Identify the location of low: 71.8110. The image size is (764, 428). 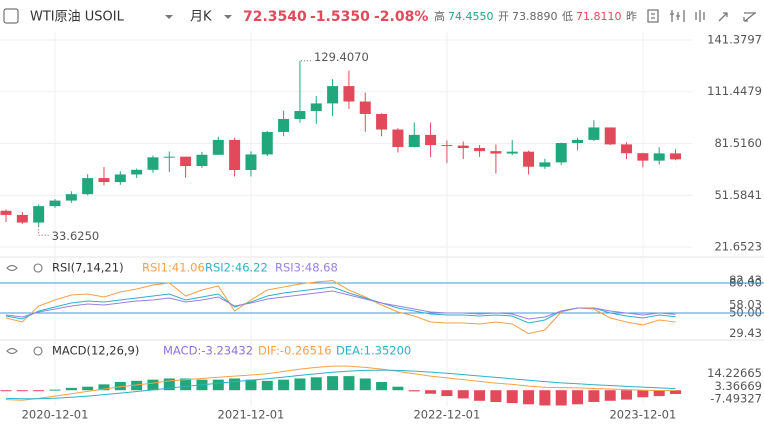
(599, 16).